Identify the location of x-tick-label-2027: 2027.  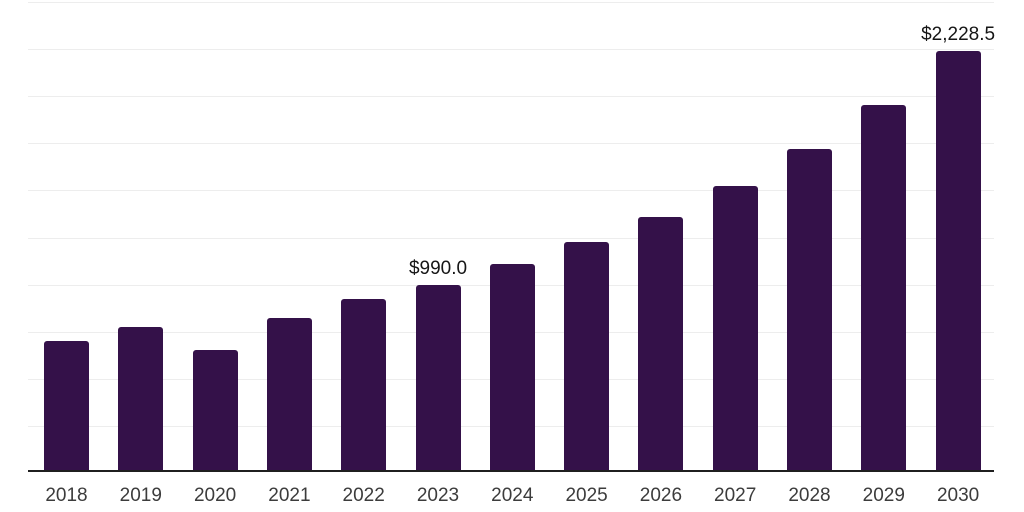
(735, 495).